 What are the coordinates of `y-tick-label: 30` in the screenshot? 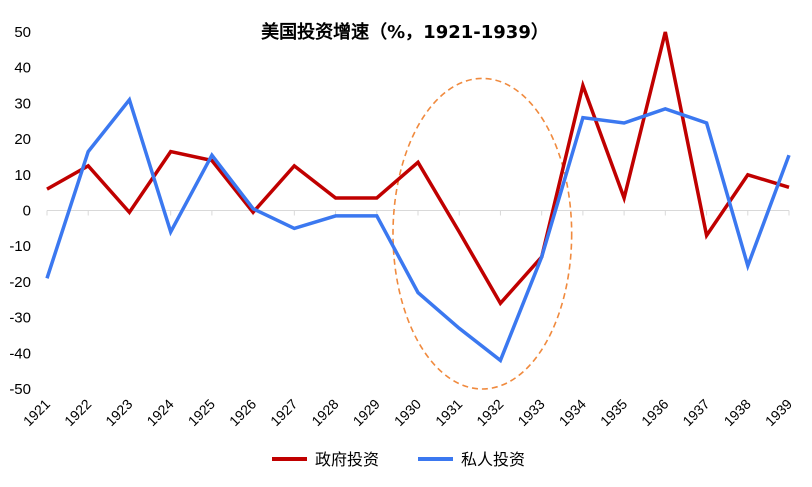 It's located at (22, 103).